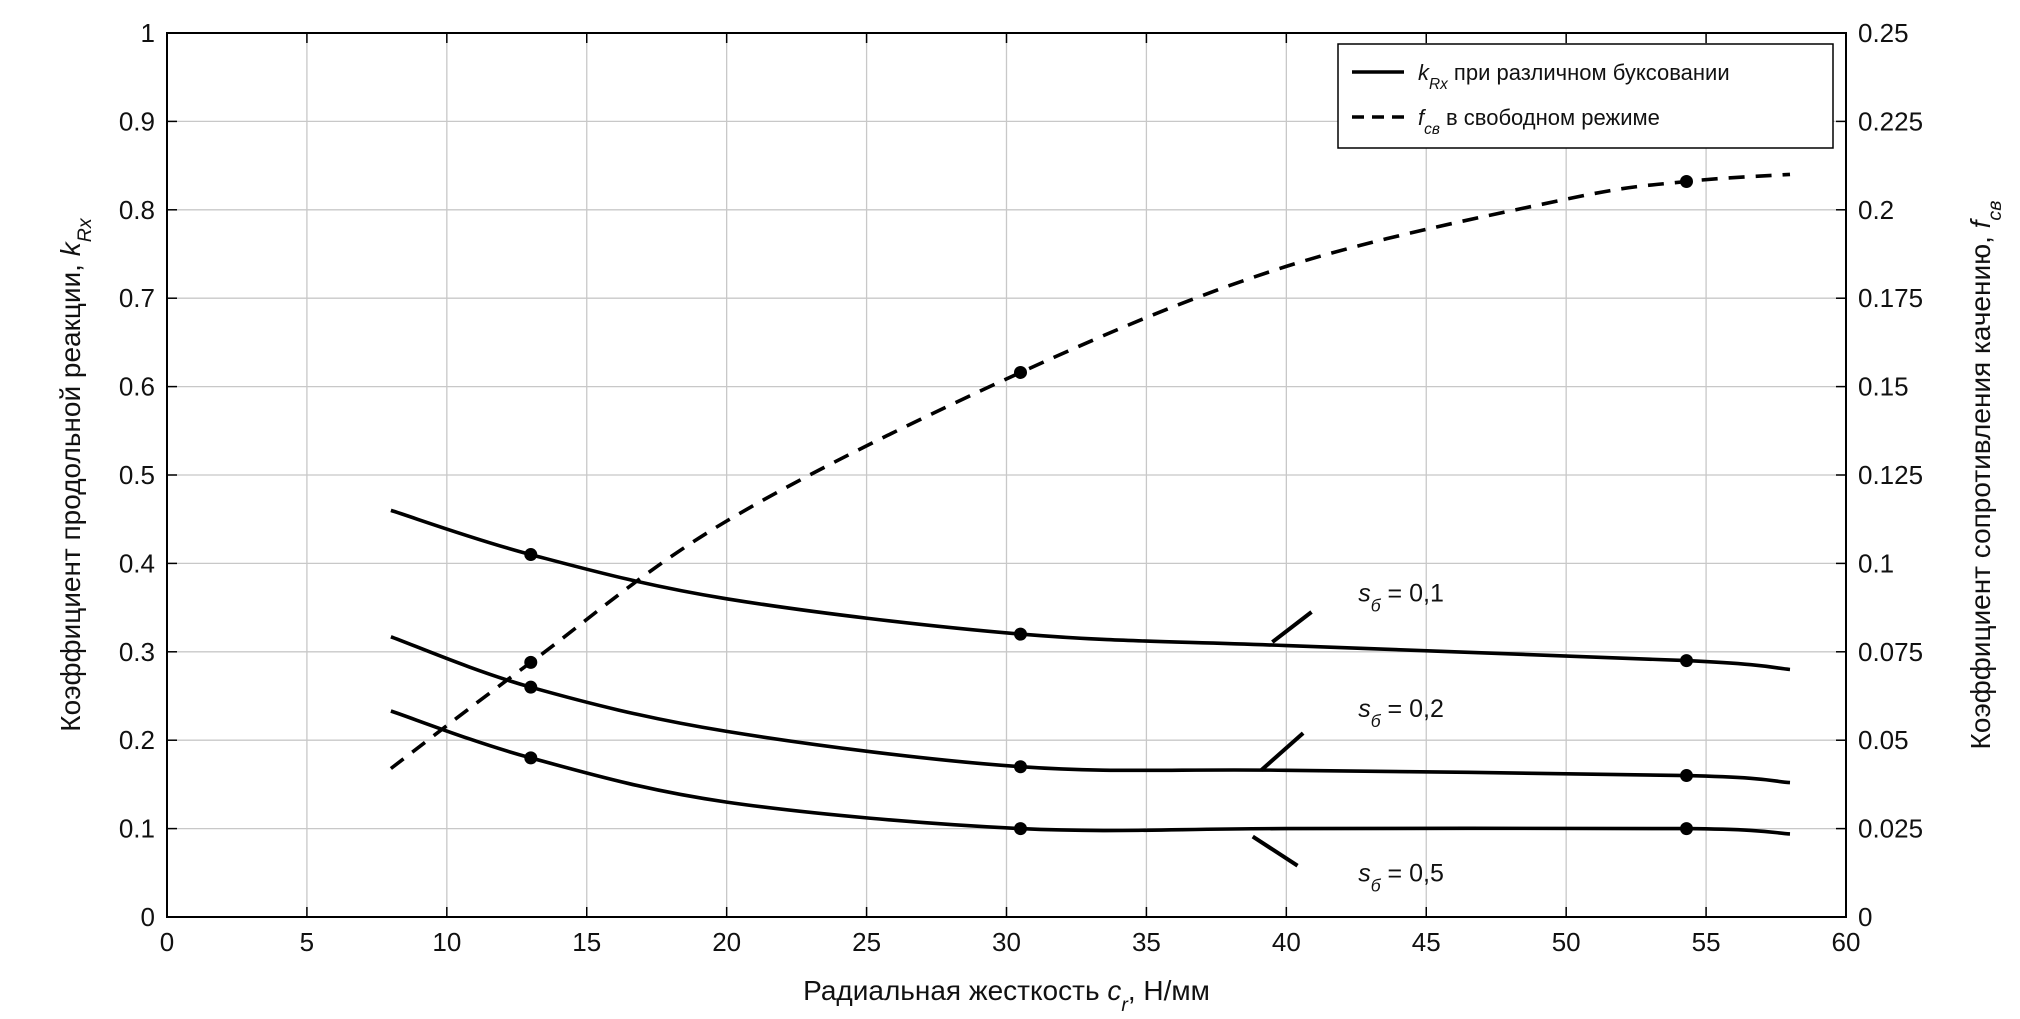  What do you see at coordinates (1890, 829) in the screenshot?
I see `y-right-tick-label: 0.025` at bounding box center [1890, 829].